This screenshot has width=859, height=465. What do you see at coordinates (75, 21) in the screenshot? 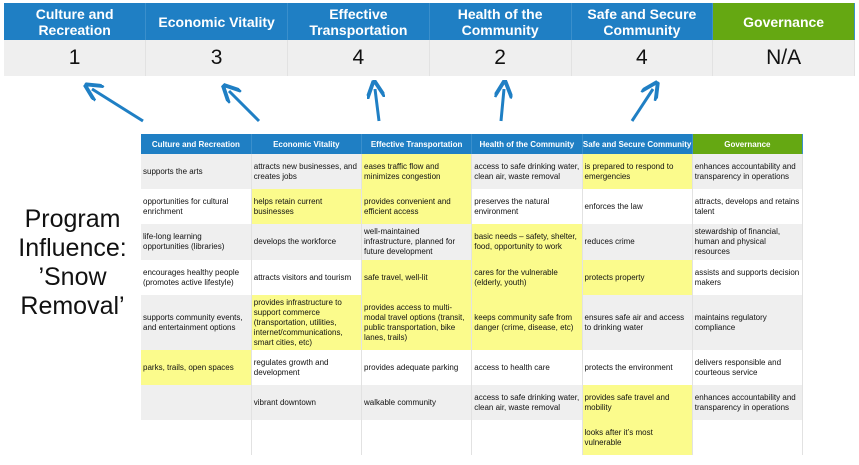
I see `summary-header-culture: Culture and Recreation` at bounding box center [75, 21].